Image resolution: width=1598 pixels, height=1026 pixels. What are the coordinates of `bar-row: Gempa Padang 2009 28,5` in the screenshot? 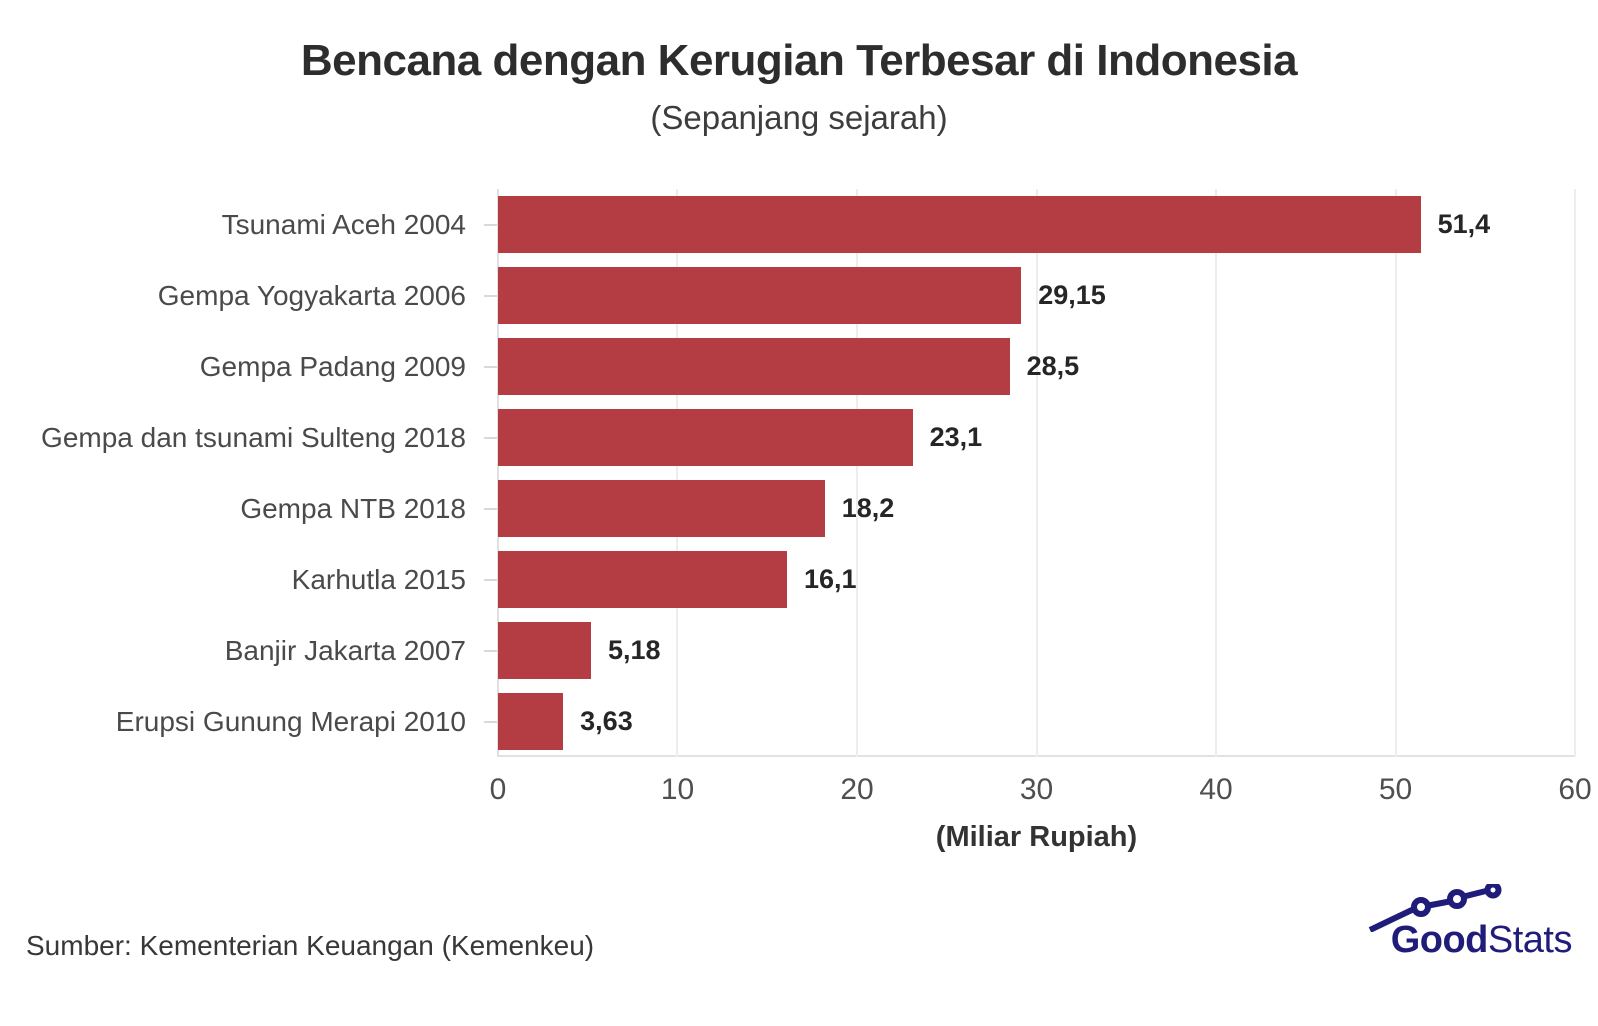 It's located at (787, 366).